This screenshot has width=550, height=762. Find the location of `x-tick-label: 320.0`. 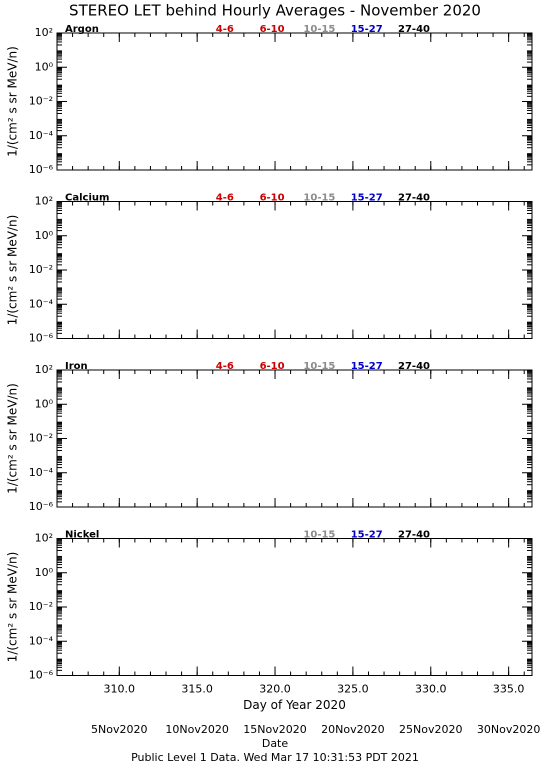

x-tick-label: 320.0 is located at coordinates (275, 689).